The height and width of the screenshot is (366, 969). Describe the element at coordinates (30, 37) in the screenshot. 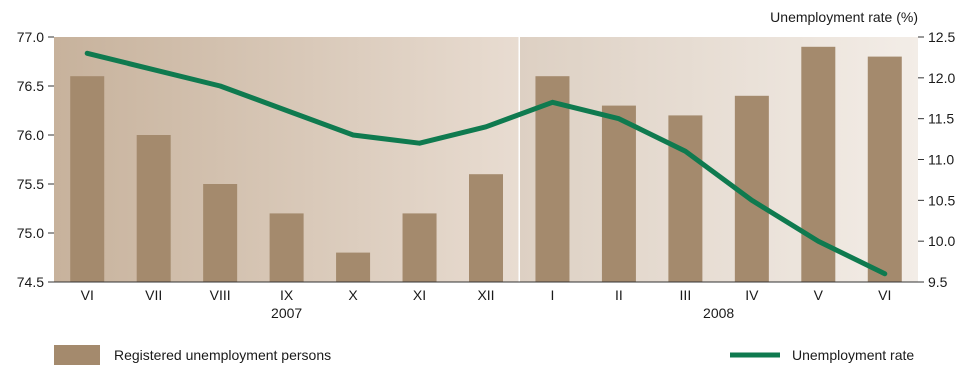

I see `left-tick-label: 77.0` at that location.